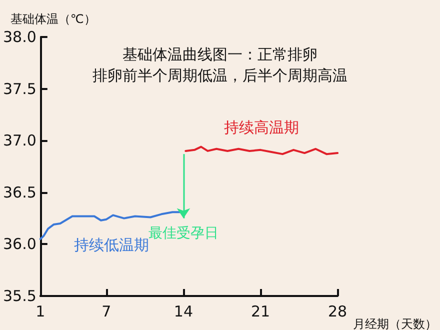  I want to click on x-tick-label: 28, so click(338, 311).